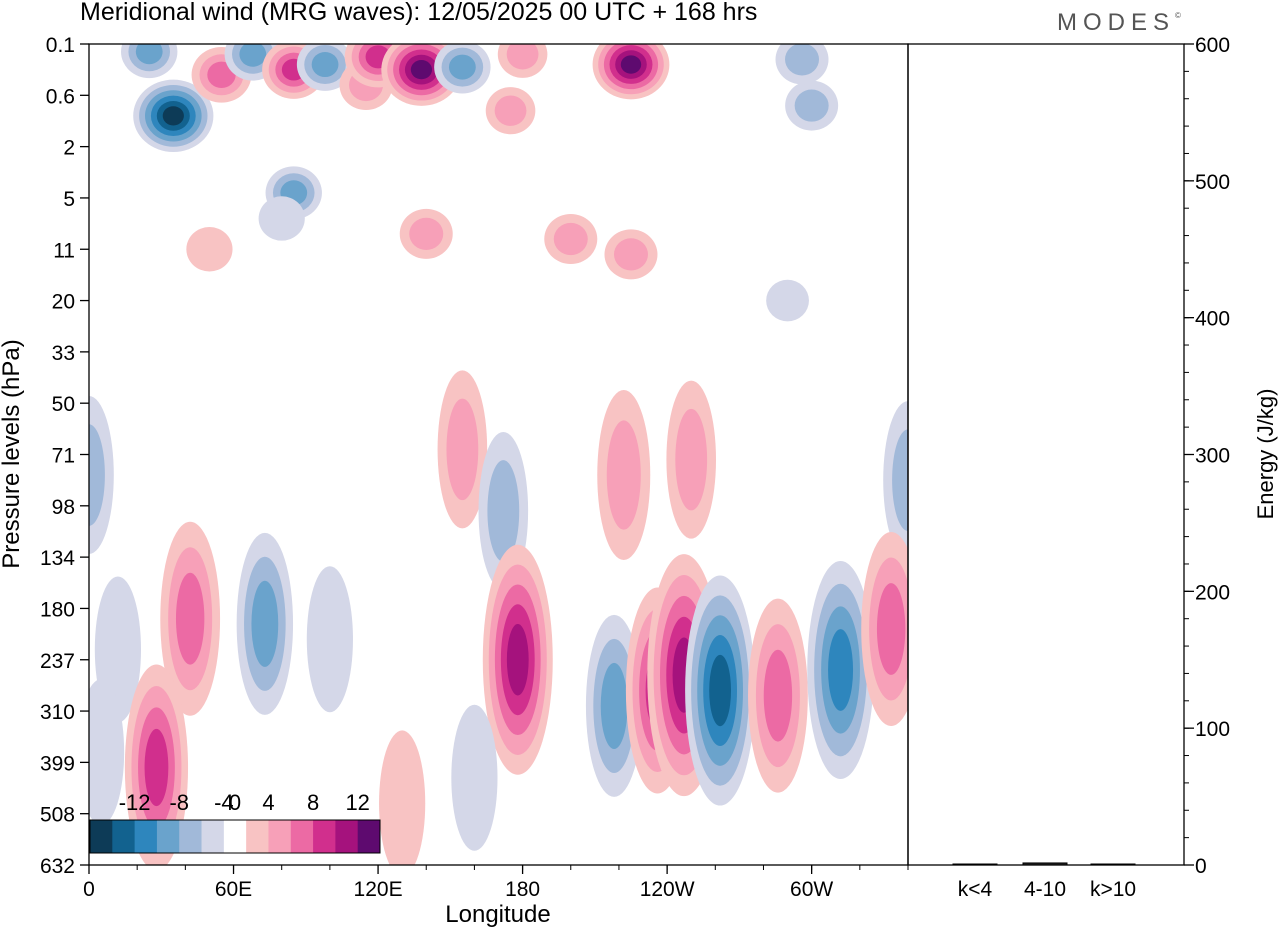 Image resolution: width=1280 pixels, height=930 pixels. Describe the element at coordinates (1178, 15) in the screenshot. I see `brand-mark: ©` at that location.